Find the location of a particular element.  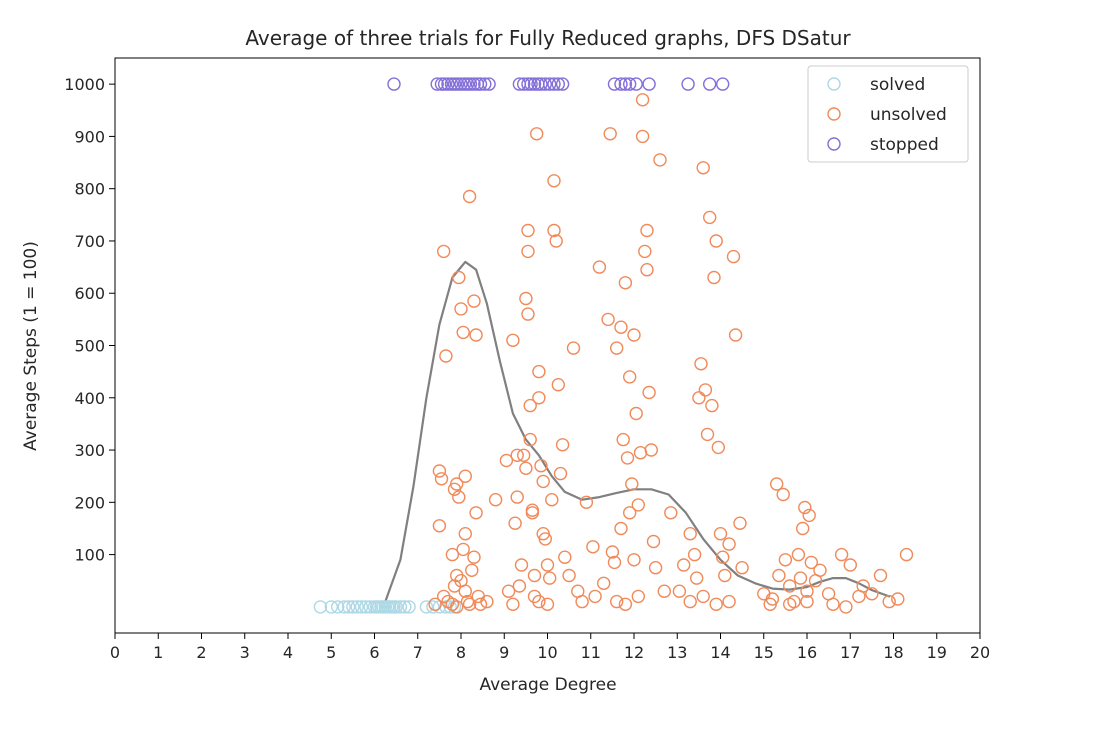

x-tick-label: 7 is located at coordinates (418, 652).